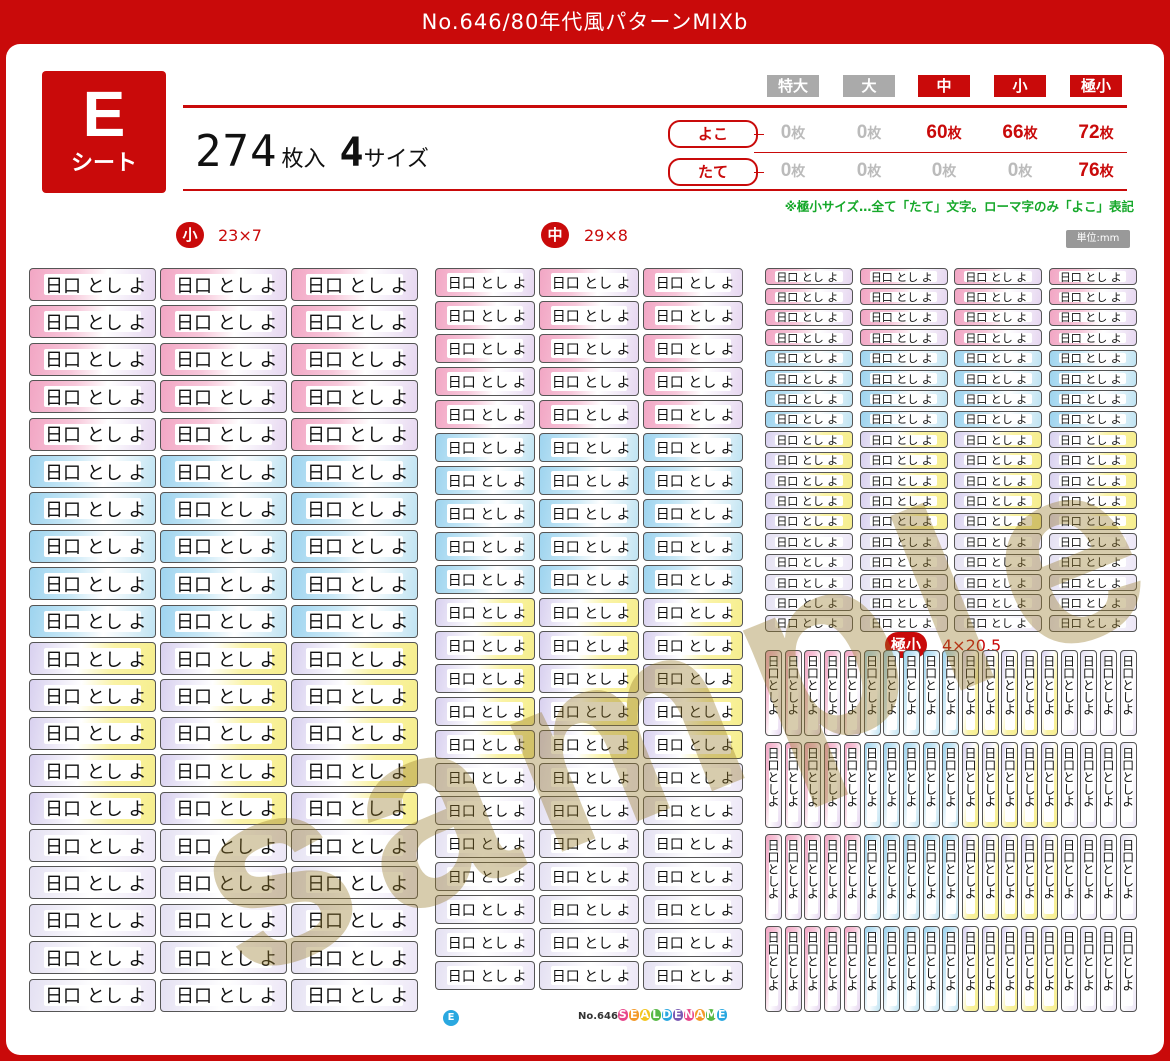  What do you see at coordinates (634, 1014) in the screenshot?
I see `logo-letter: E` at bounding box center [634, 1014].